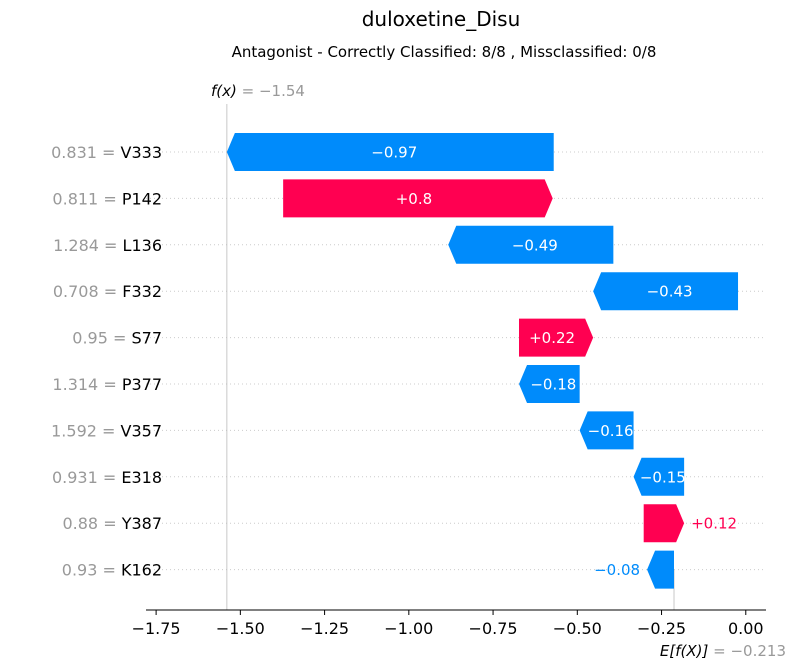 This screenshot has height=670, width=796. I want to click on feature-name: P142, so click(142, 198).